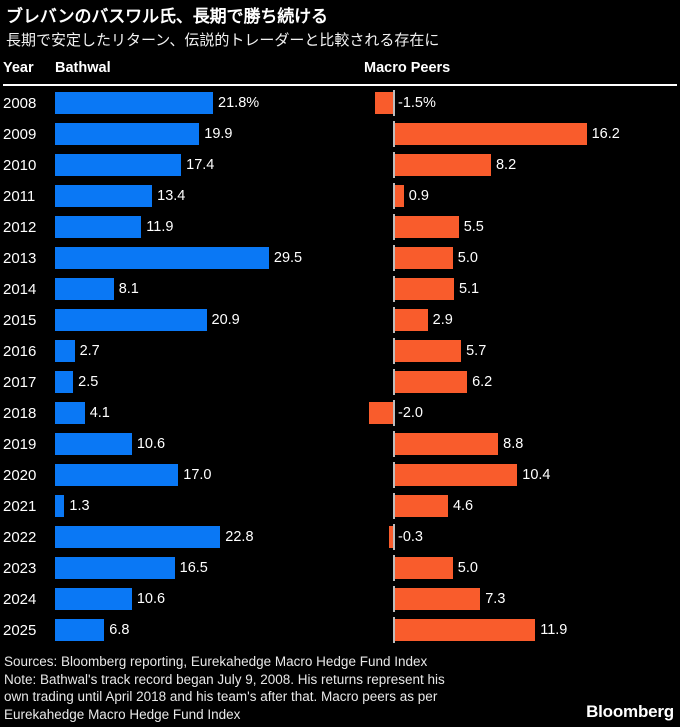 The image size is (680, 727). Describe the element at coordinates (511, 506) in the screenshot. I see `macro-peers-panel: 4.6` at that location.